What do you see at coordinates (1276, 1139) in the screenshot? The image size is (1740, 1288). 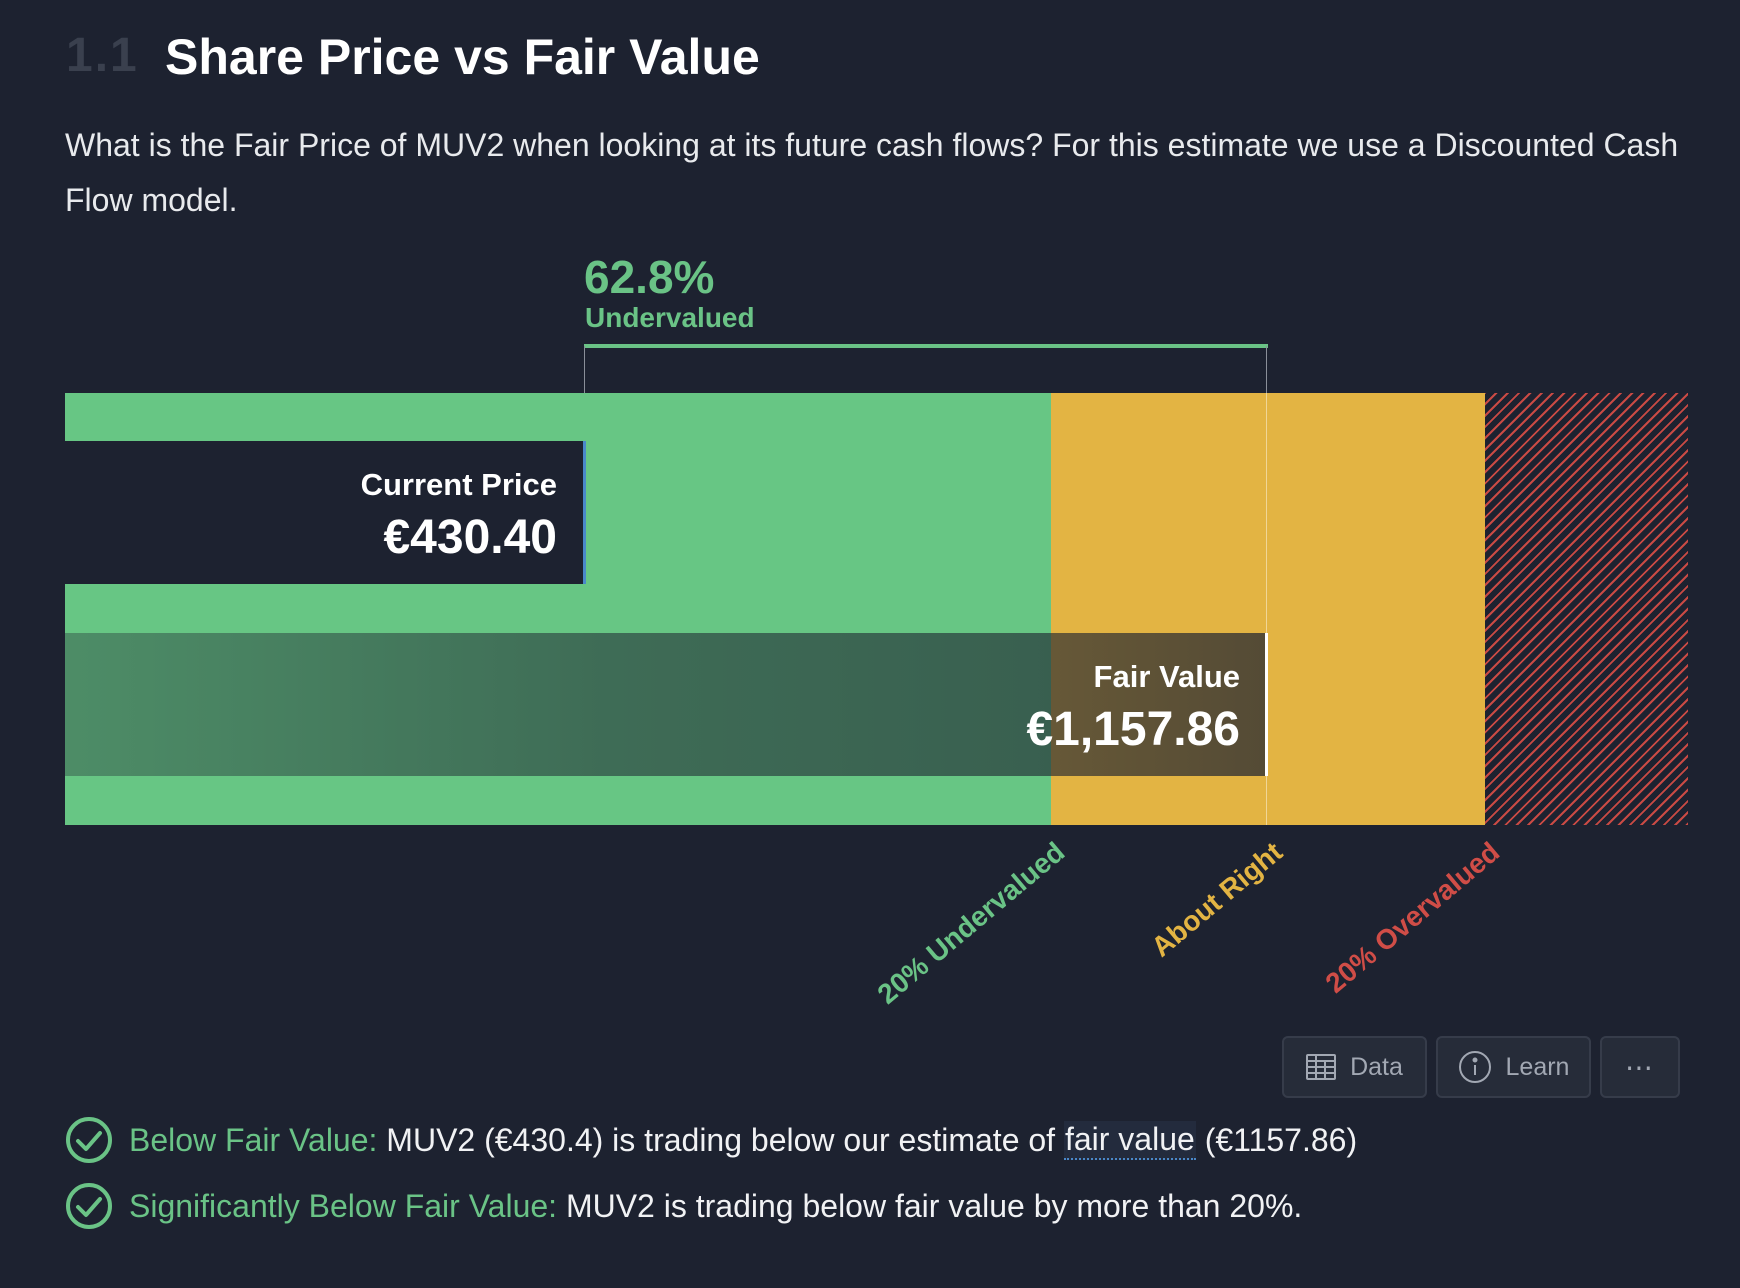 I see `check-text-end: (€1157.86)` at bounding box center [1276, 1139].